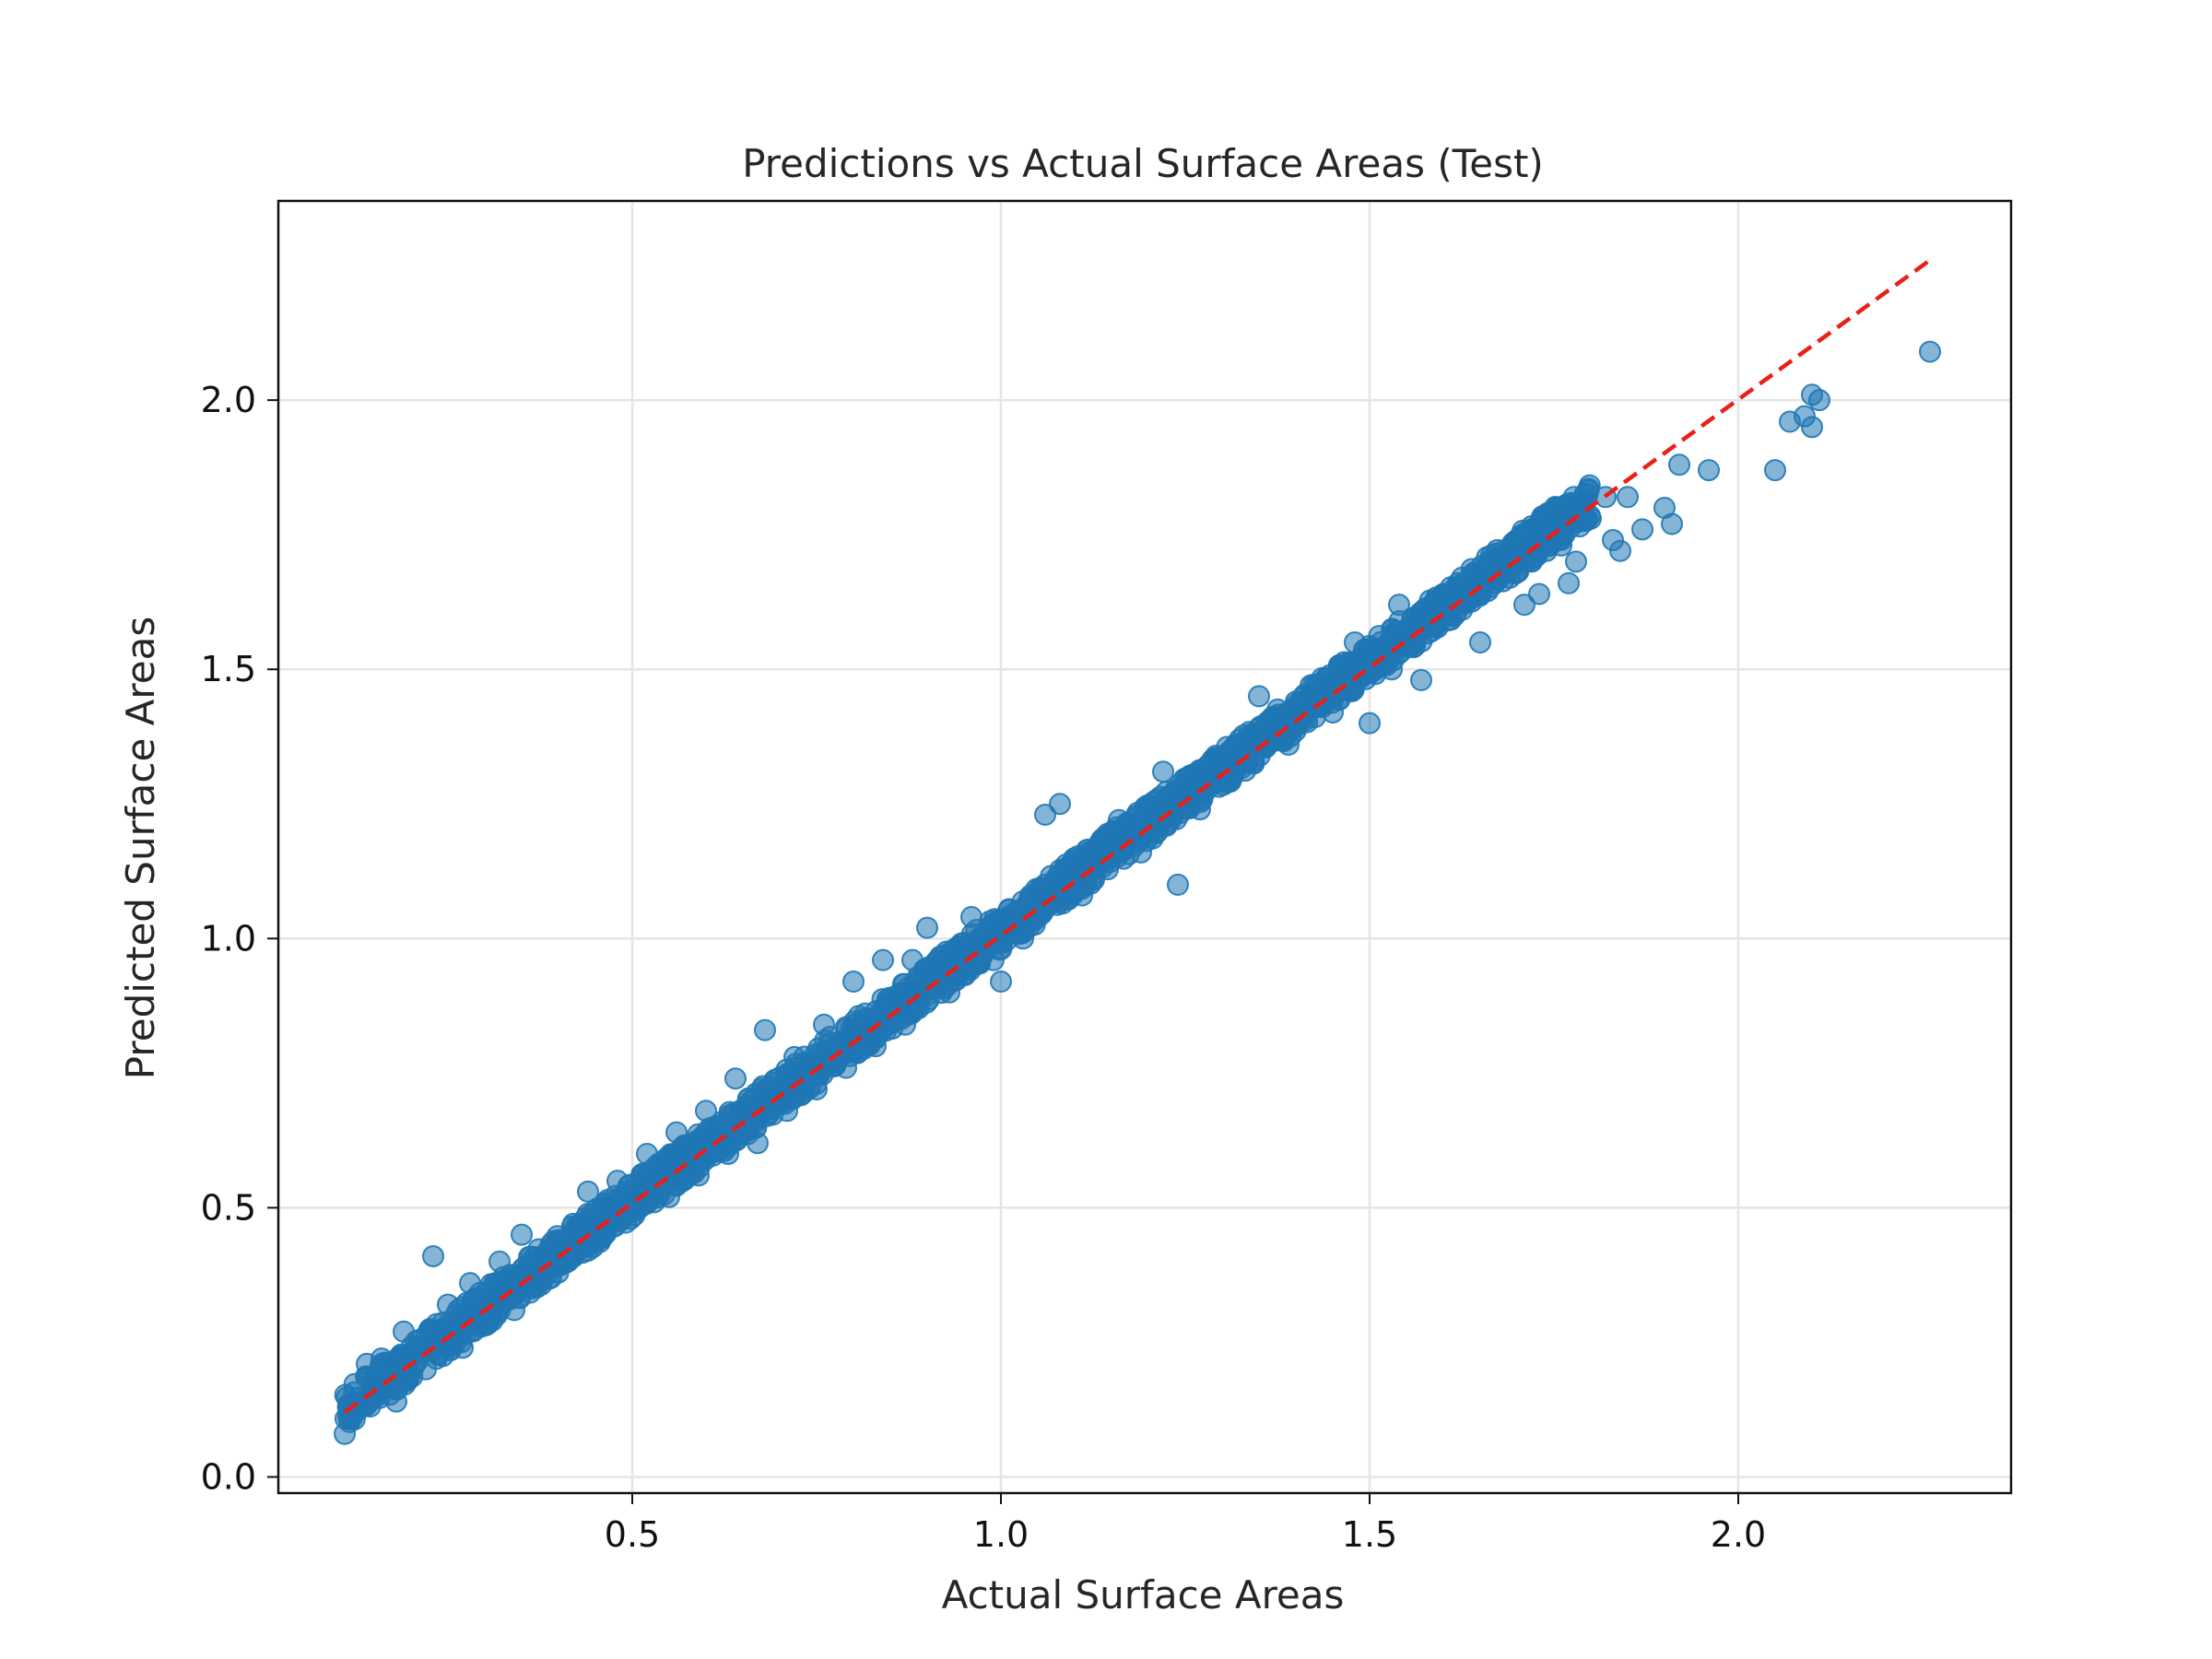 This screenshot has height=1659, width=2212. What do you see at coordinates (1185, 1524) in the screenshot?
I see `x-axis-ticks: 0.5 1.0 1.5 2.0` at bounding box center [1185, 1524].